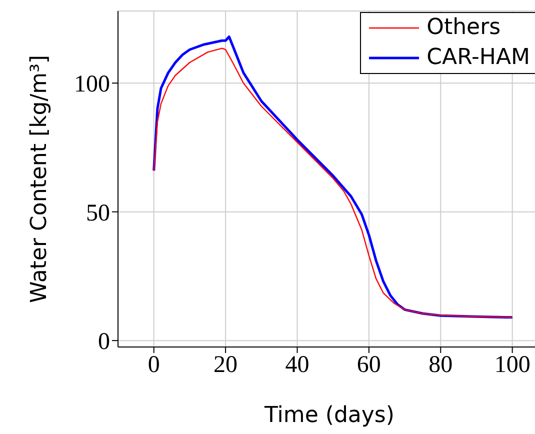  Describe the element at coordinates (512, 365) in the screenshot. I see `x-tick-label: 100` at that location.